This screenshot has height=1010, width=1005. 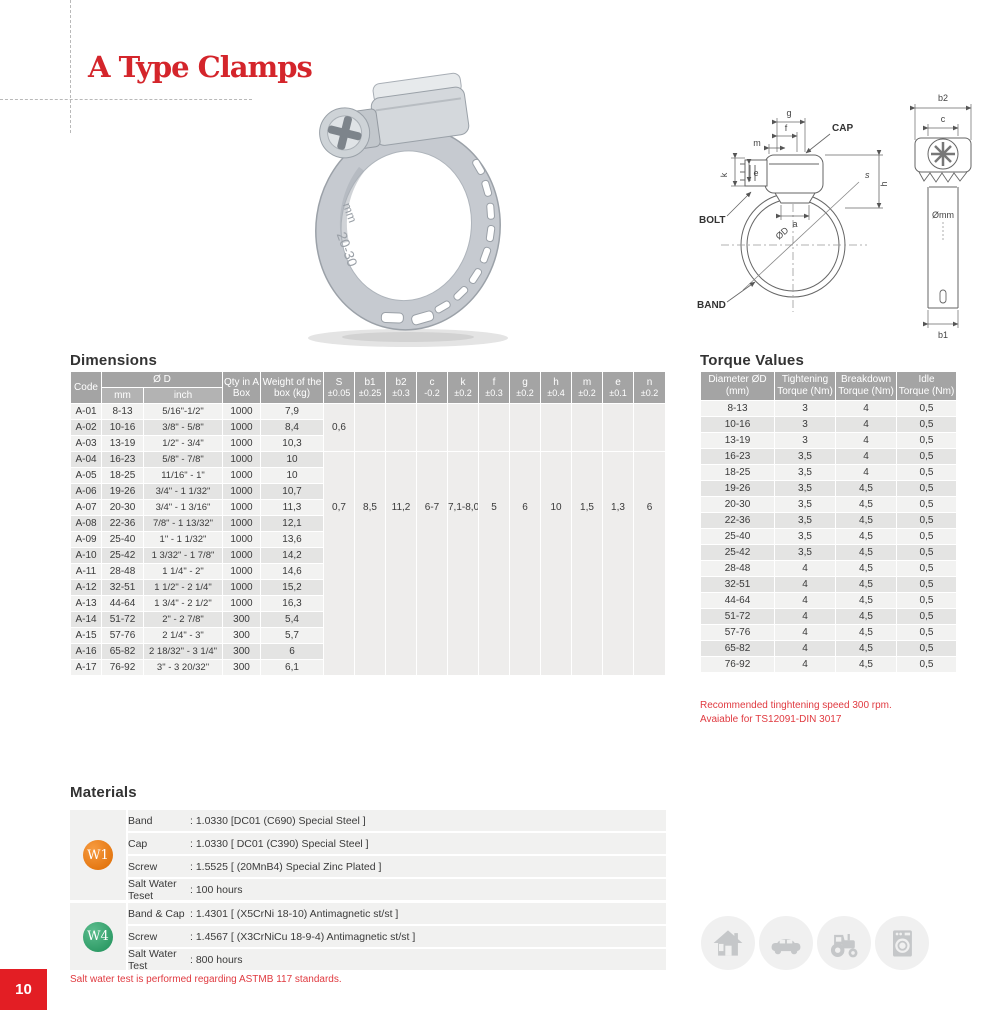 I want to click on table-cell: 5, so click(x=494, y=563).